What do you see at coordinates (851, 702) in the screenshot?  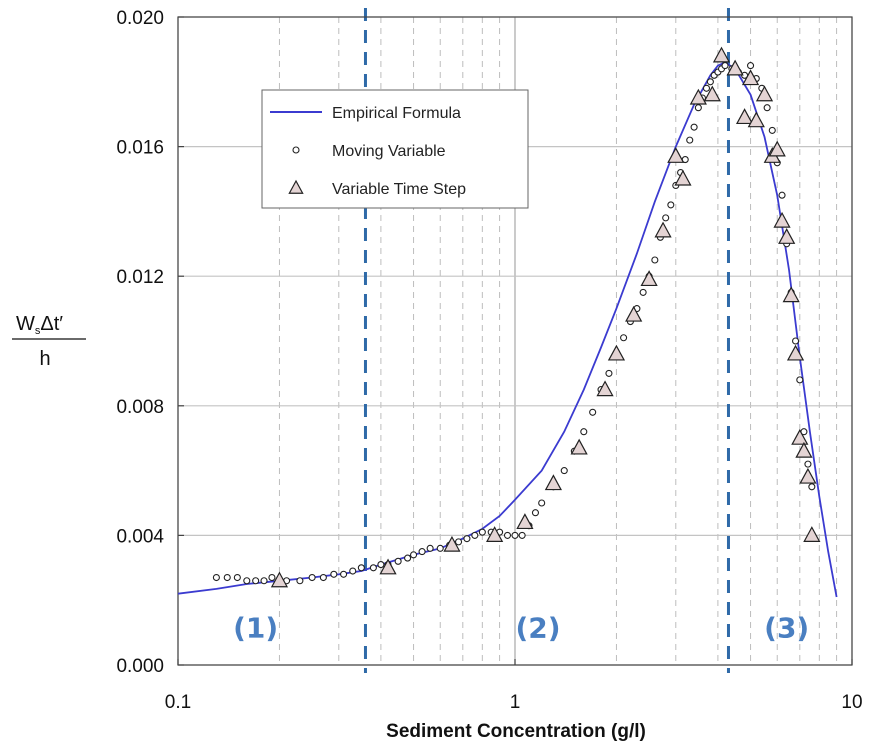 I see `x-tick-label: 10` at bounding box center [851, 702].